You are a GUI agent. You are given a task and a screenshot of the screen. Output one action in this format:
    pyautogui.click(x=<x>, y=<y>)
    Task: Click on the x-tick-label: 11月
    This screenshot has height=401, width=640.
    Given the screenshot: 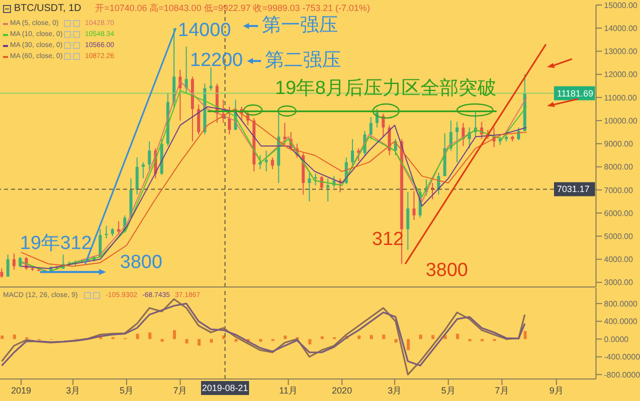 What is the action you would take?
    pyautogui.click(x=288, y=390)
    